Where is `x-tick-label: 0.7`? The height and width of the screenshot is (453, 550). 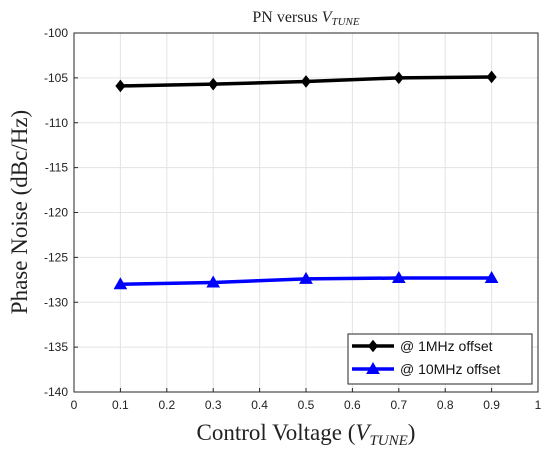 x-tick-label: 0.7 is located at coordinates (398, 405).